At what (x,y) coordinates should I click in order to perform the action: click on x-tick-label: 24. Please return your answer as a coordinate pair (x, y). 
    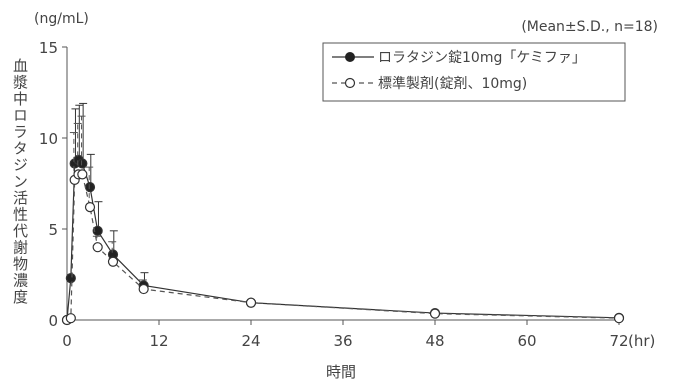
    Looking at the image, I should click on (250, 341).